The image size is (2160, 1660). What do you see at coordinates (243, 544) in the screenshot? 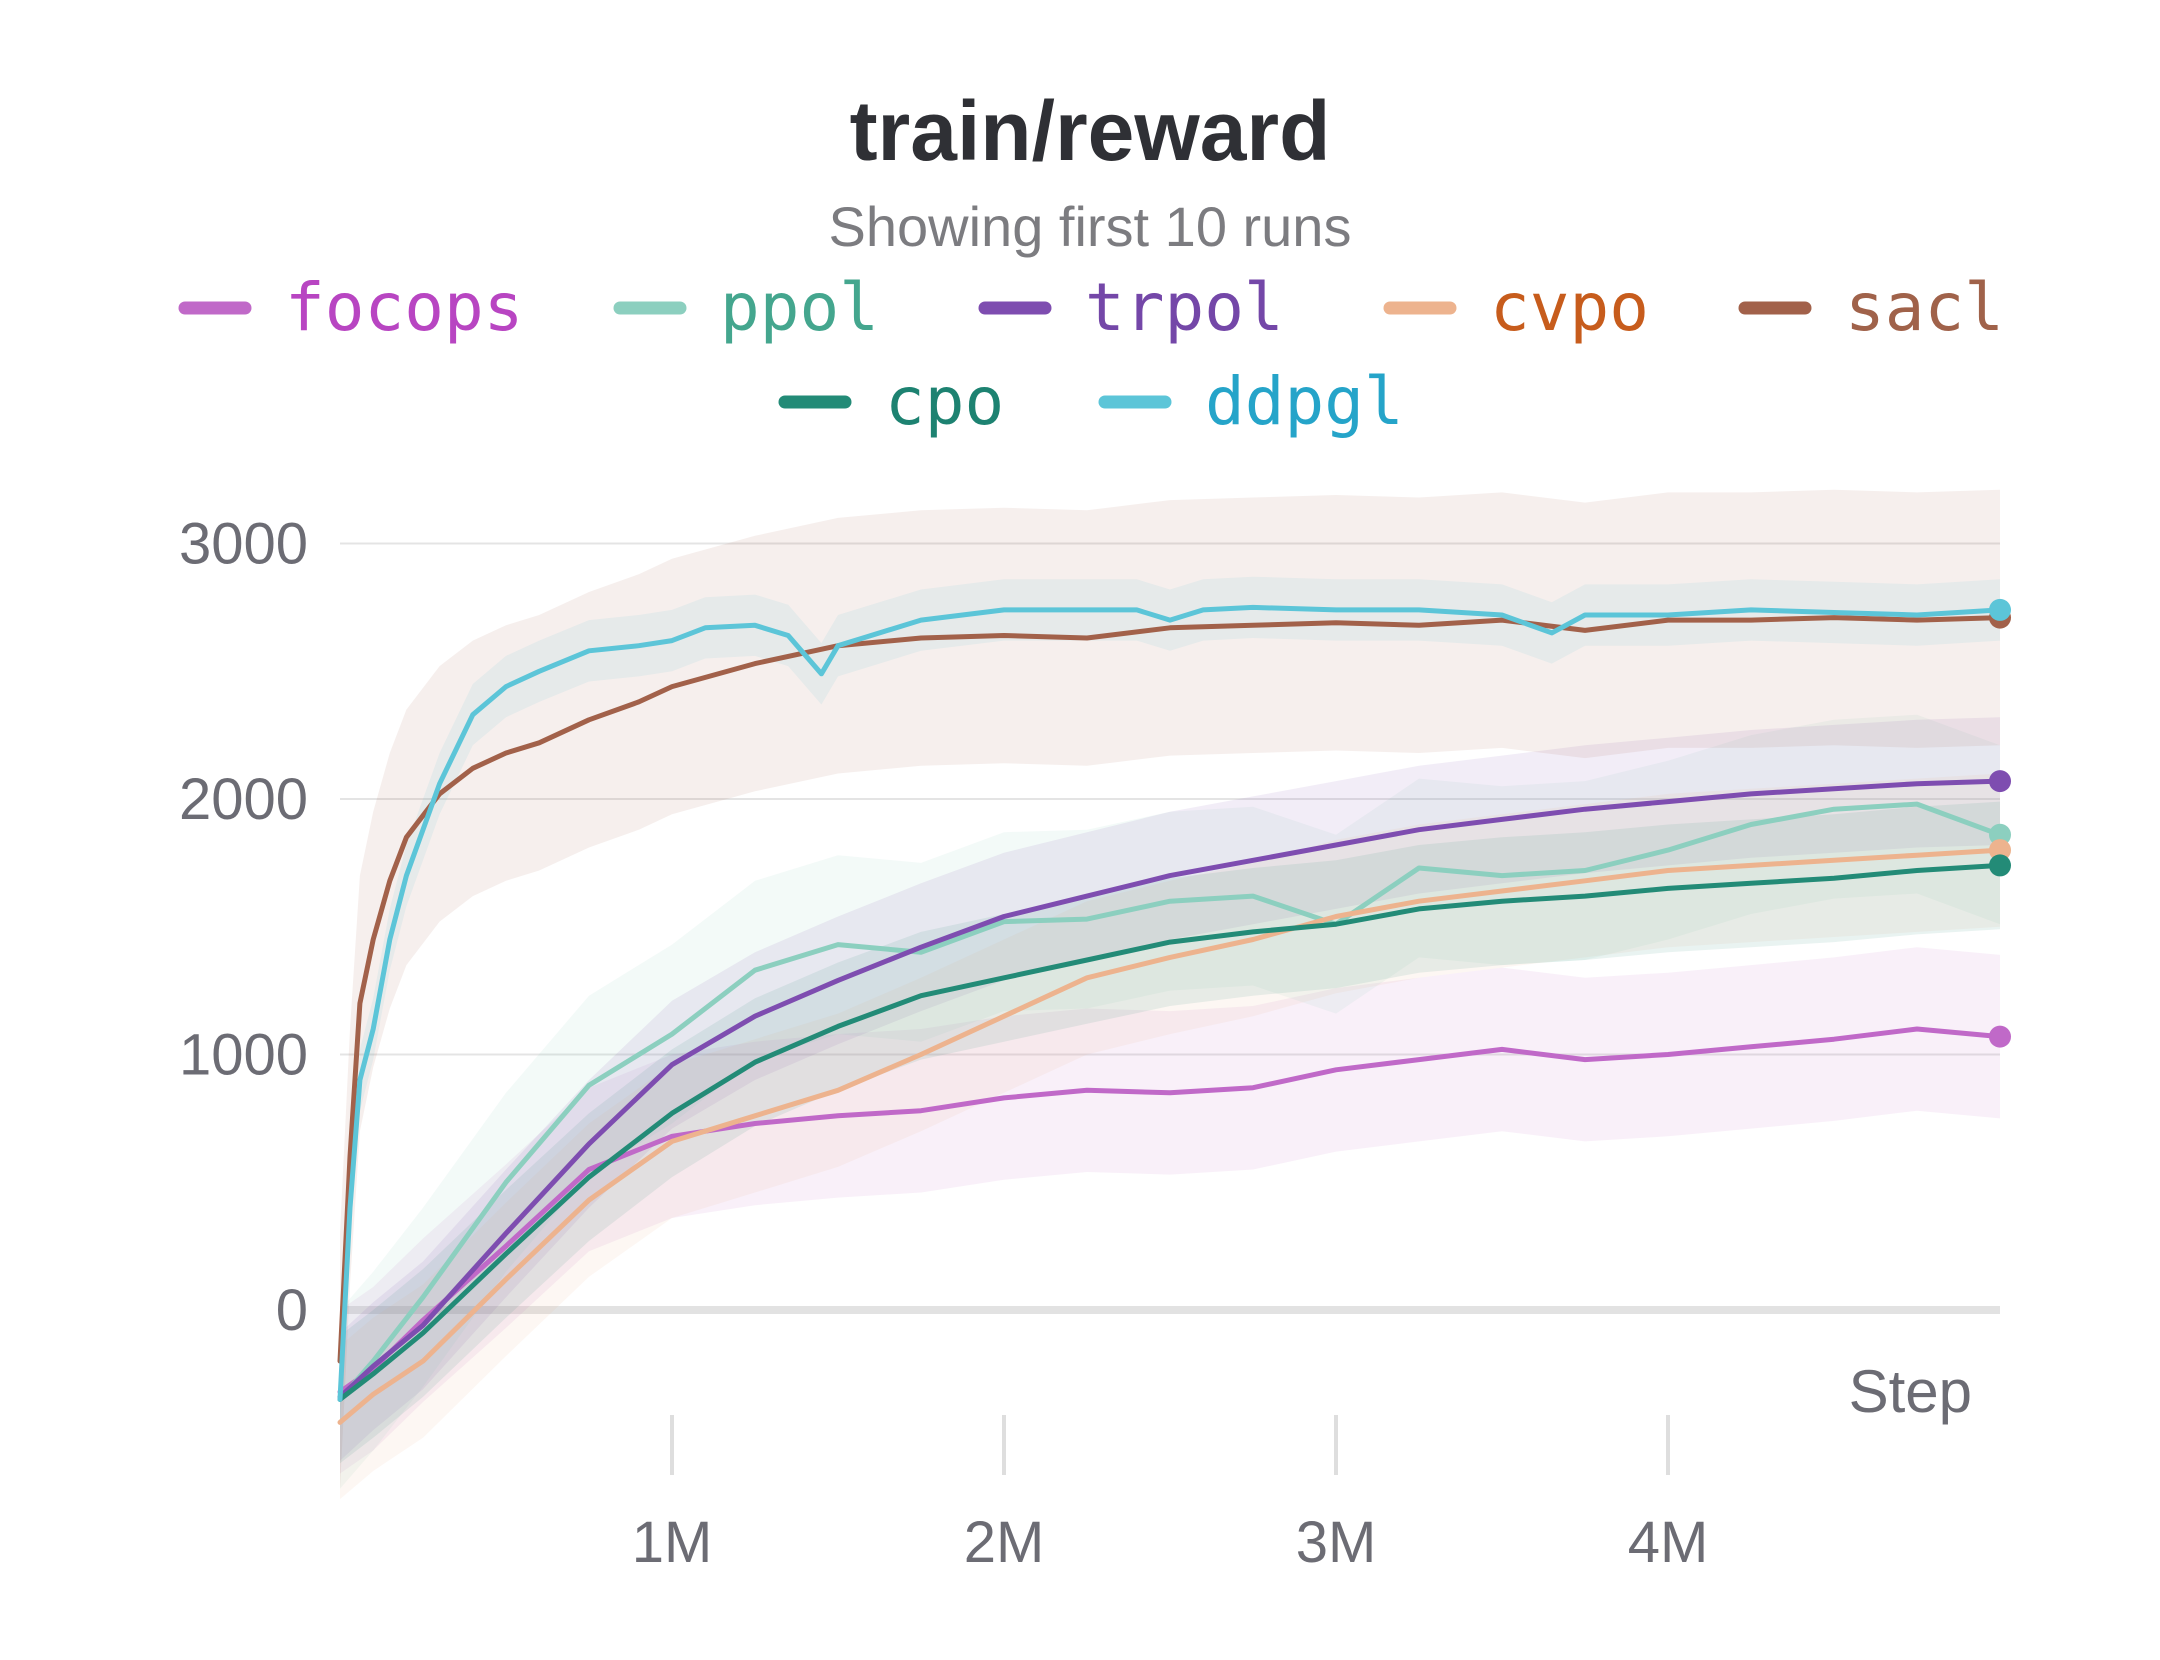
I see `y-tick-label: 3000` at bounding box center [243, 544].